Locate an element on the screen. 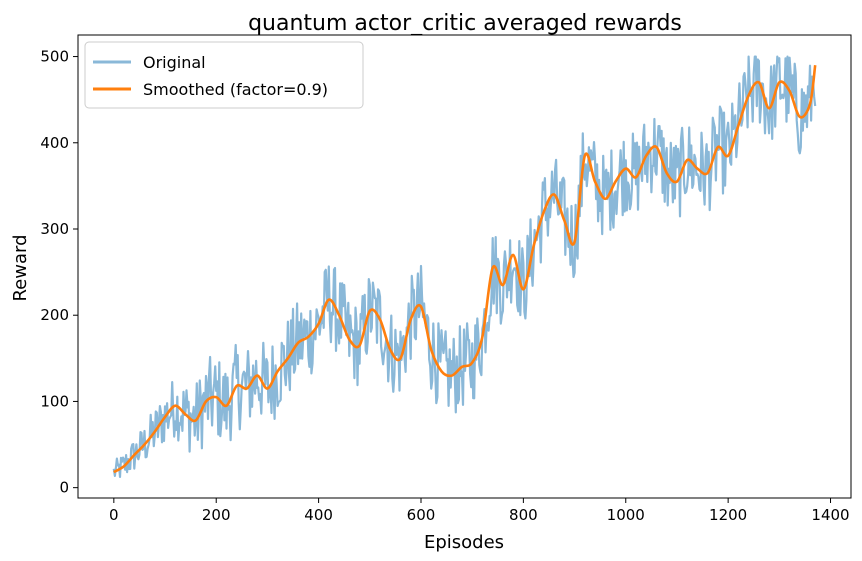  legend-label-smoothed: Smoothed (factor=0.9) is located at coordinates (235, 89).